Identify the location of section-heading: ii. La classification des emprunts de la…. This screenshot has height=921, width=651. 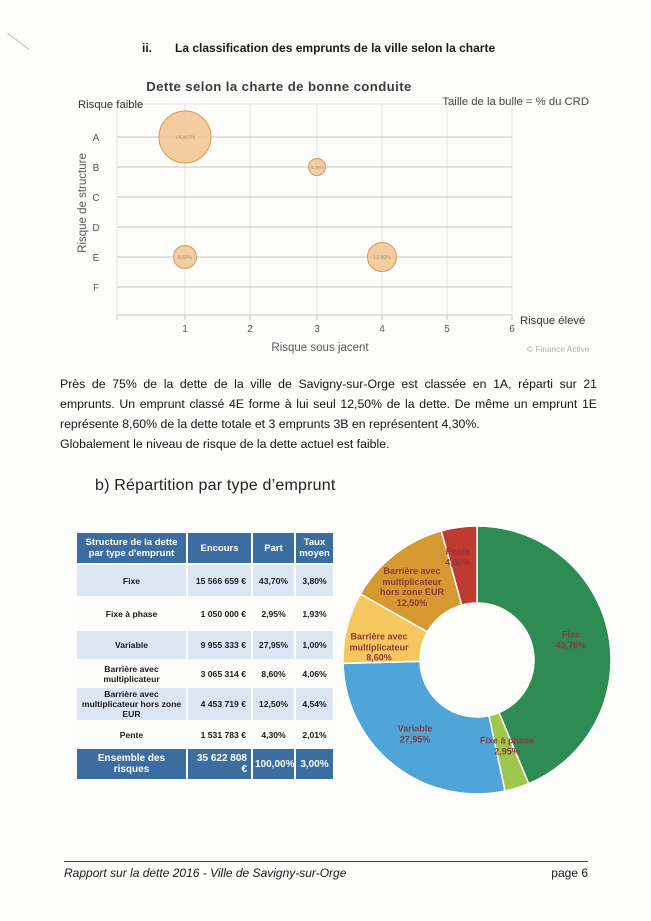
(318, 48).